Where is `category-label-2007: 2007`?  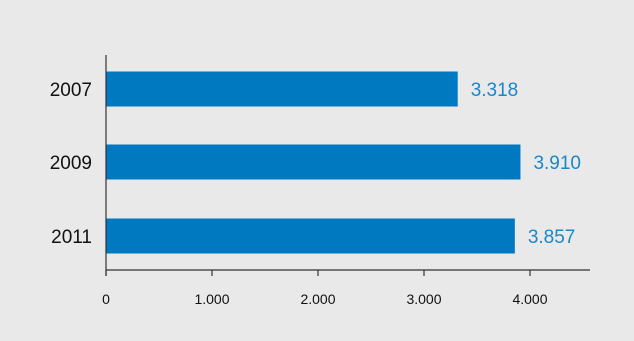
category-label-2007: 2007 is located at coordinates (71, 90).